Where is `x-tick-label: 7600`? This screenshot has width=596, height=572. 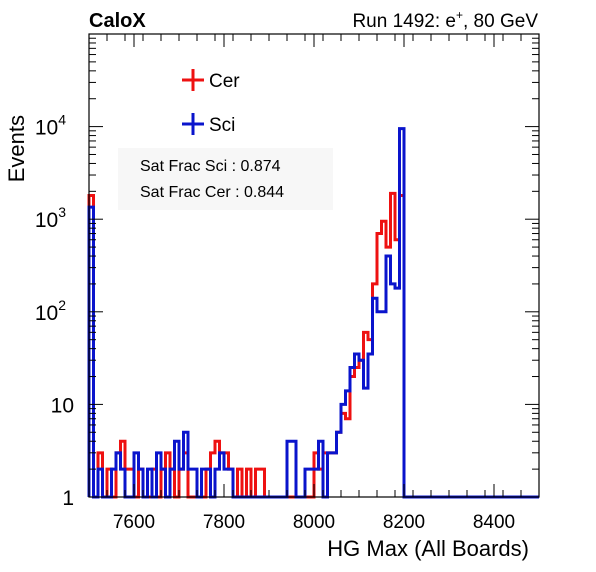 x-tick-label: 7600 is located at coordinates (134, 522).